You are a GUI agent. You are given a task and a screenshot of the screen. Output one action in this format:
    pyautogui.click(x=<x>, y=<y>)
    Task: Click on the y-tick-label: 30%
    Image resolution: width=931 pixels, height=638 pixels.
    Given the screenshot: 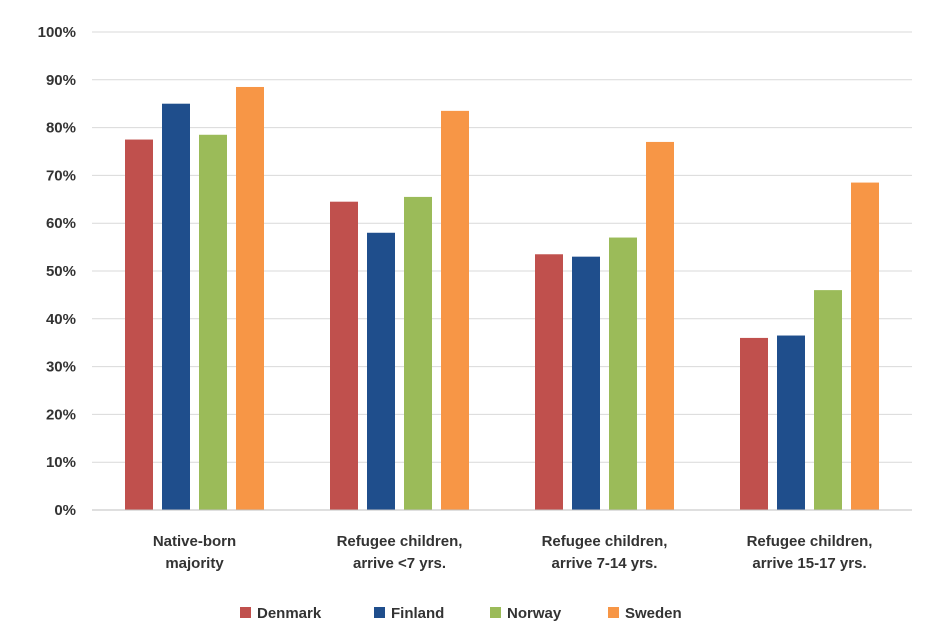 What is the action you would take?
    pyautogui.click(x=61, y=367)
    